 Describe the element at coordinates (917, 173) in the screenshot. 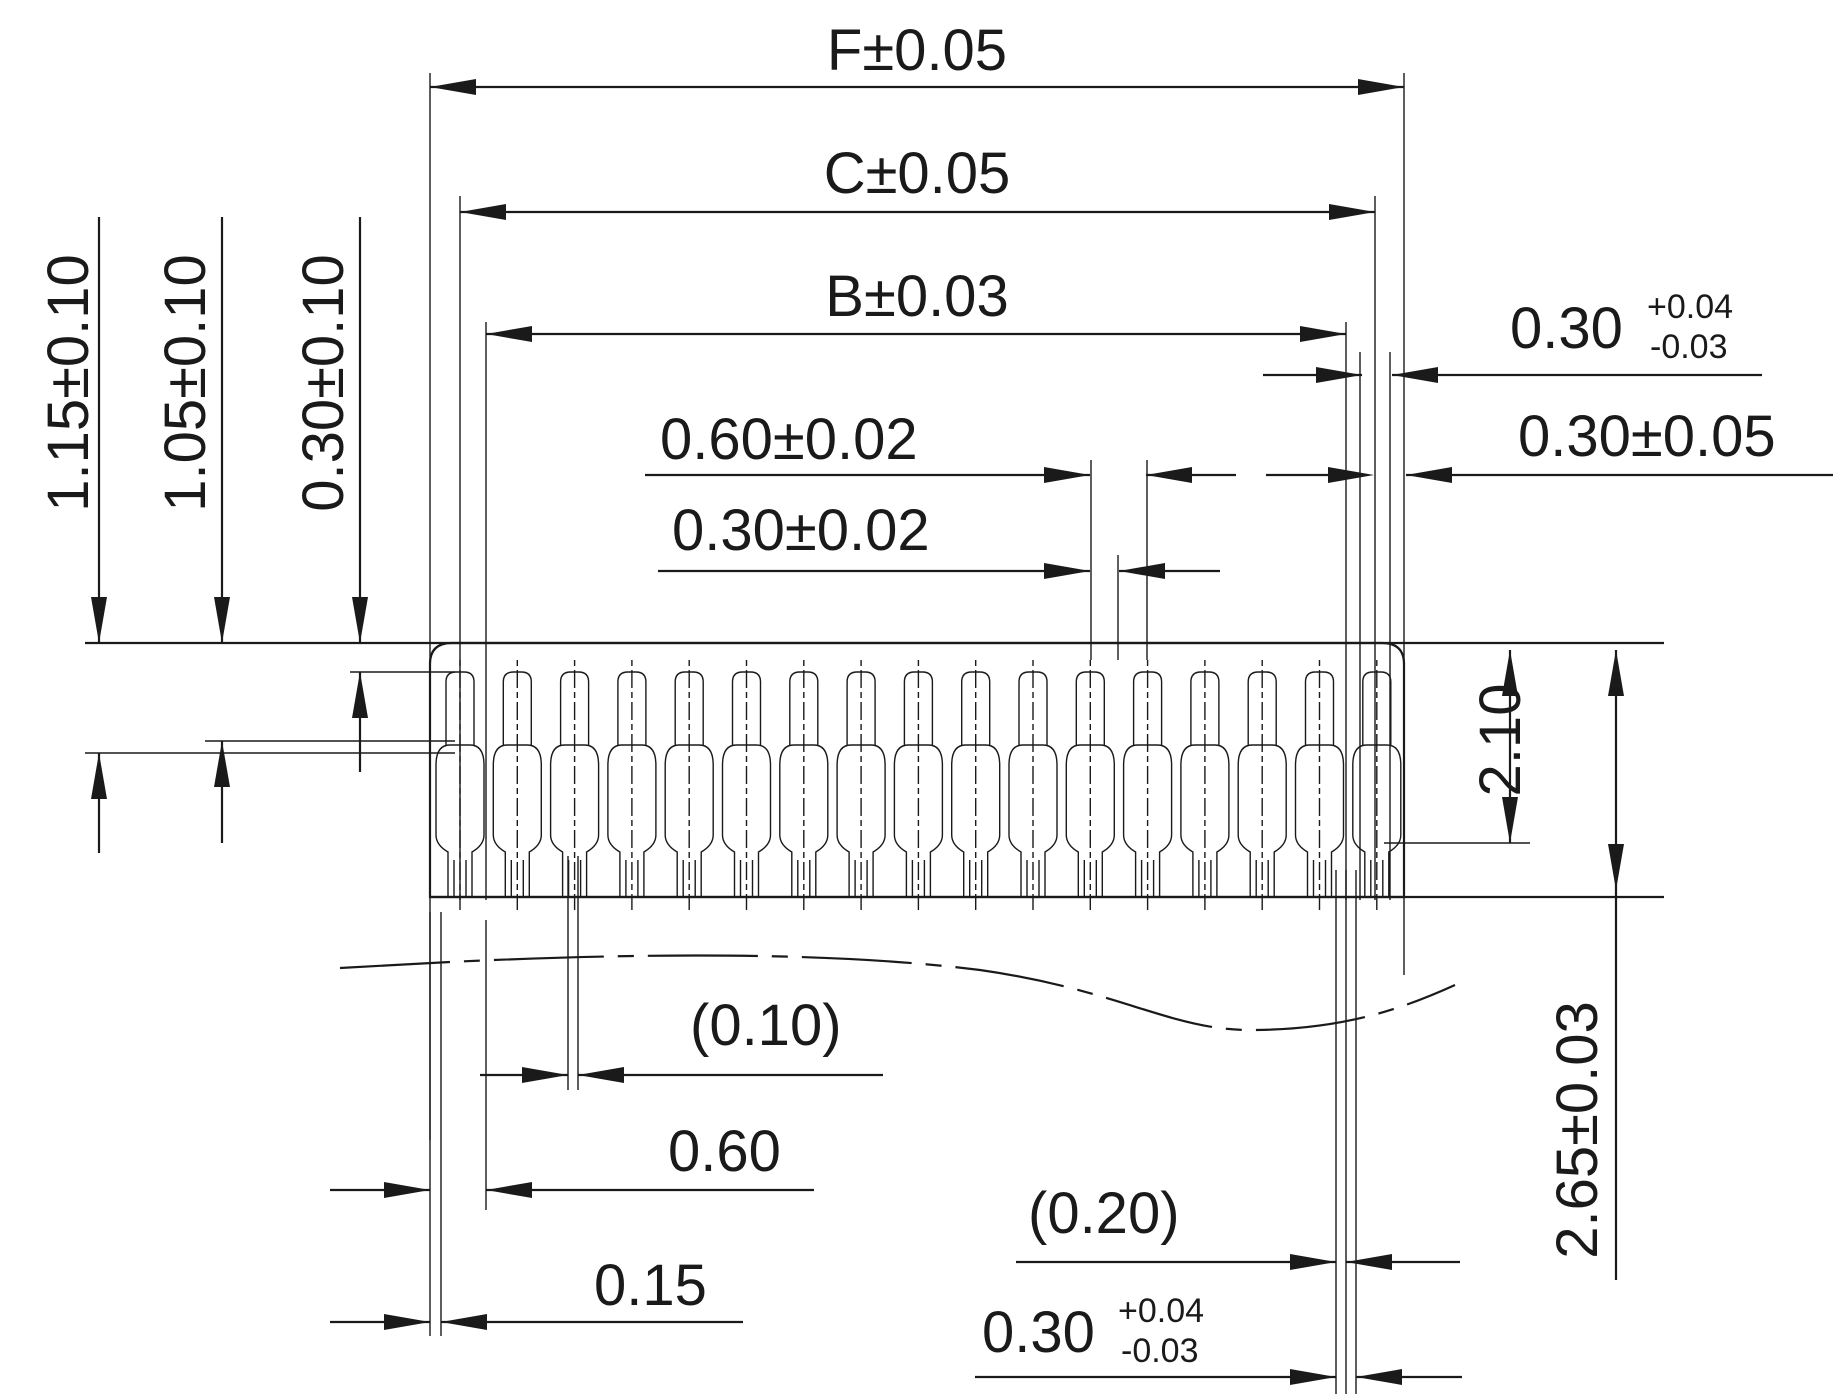

I see `dim-c-width: C±0.05` at that location.